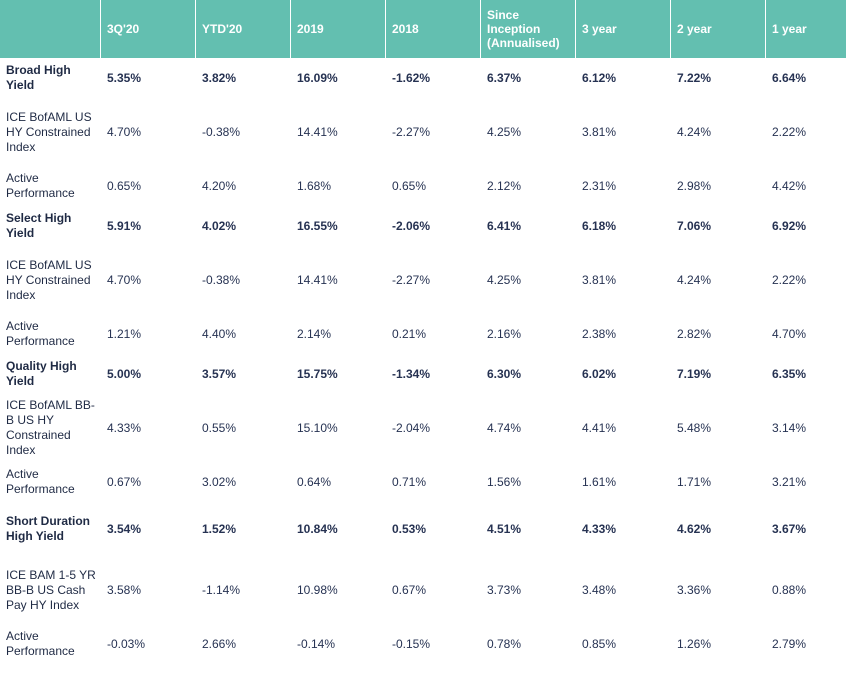 This screenshot has height=674, width=846. Describe the element at coordinates (148, 334) in the screenshot. I see `value-cell: 1.21%` at that location.